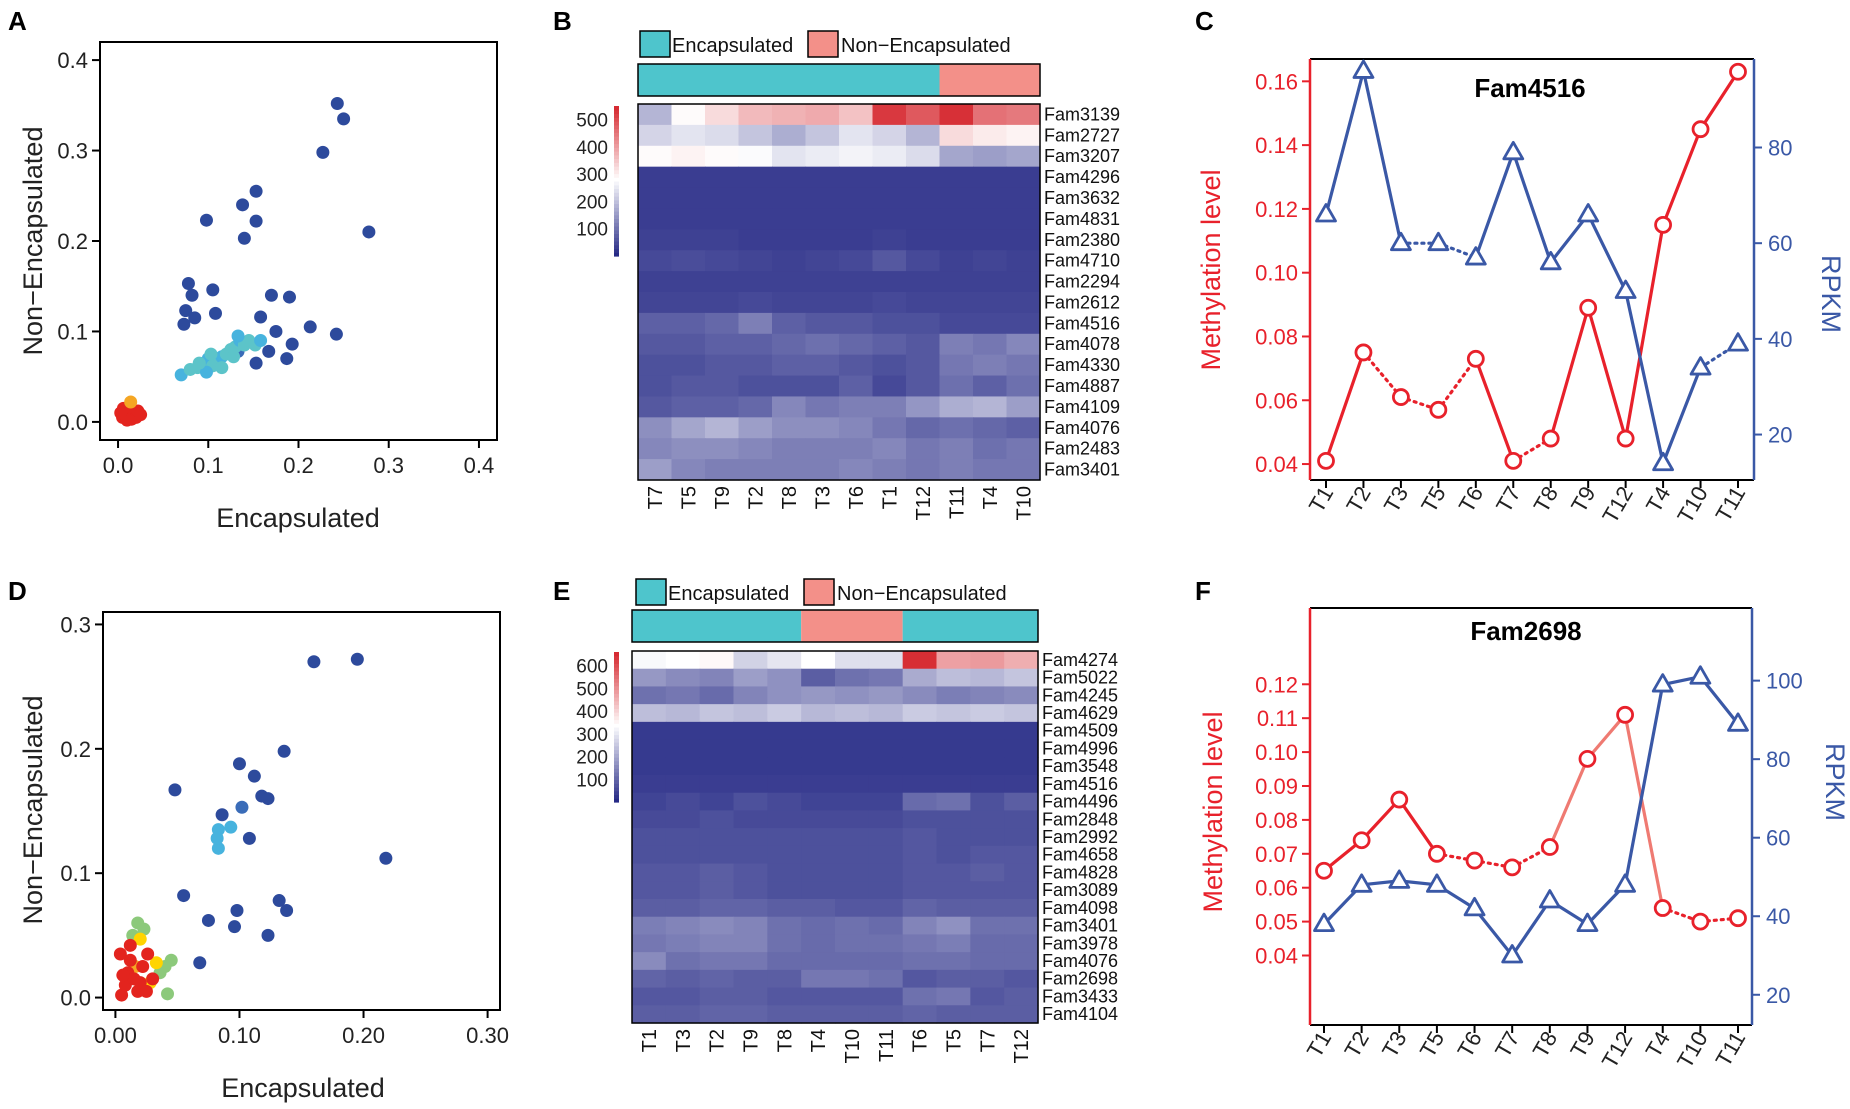 The width and height of the screenshot is (1850, 1109). I want to click on legend-label-encapsulated: Encapsulated, so click(728, 594).